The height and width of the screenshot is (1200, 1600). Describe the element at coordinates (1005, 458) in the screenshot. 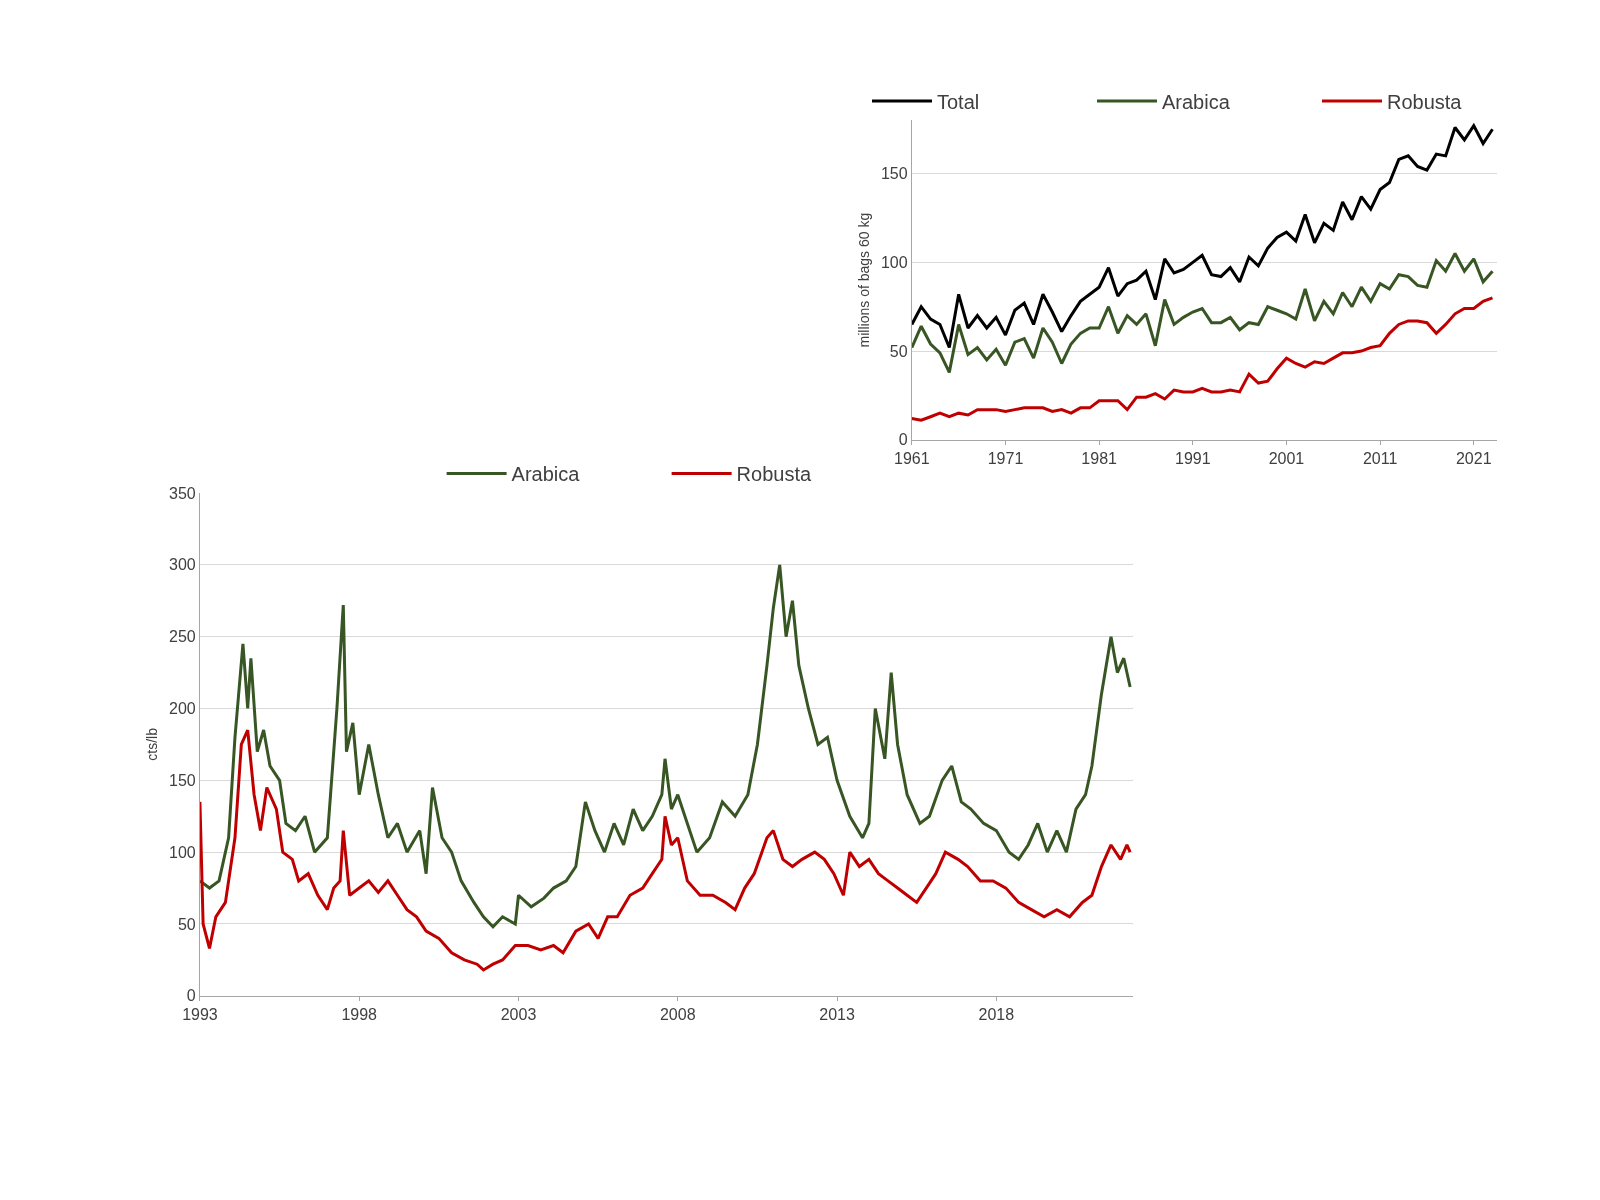

I see `x-tick-label: 1971` at that location.